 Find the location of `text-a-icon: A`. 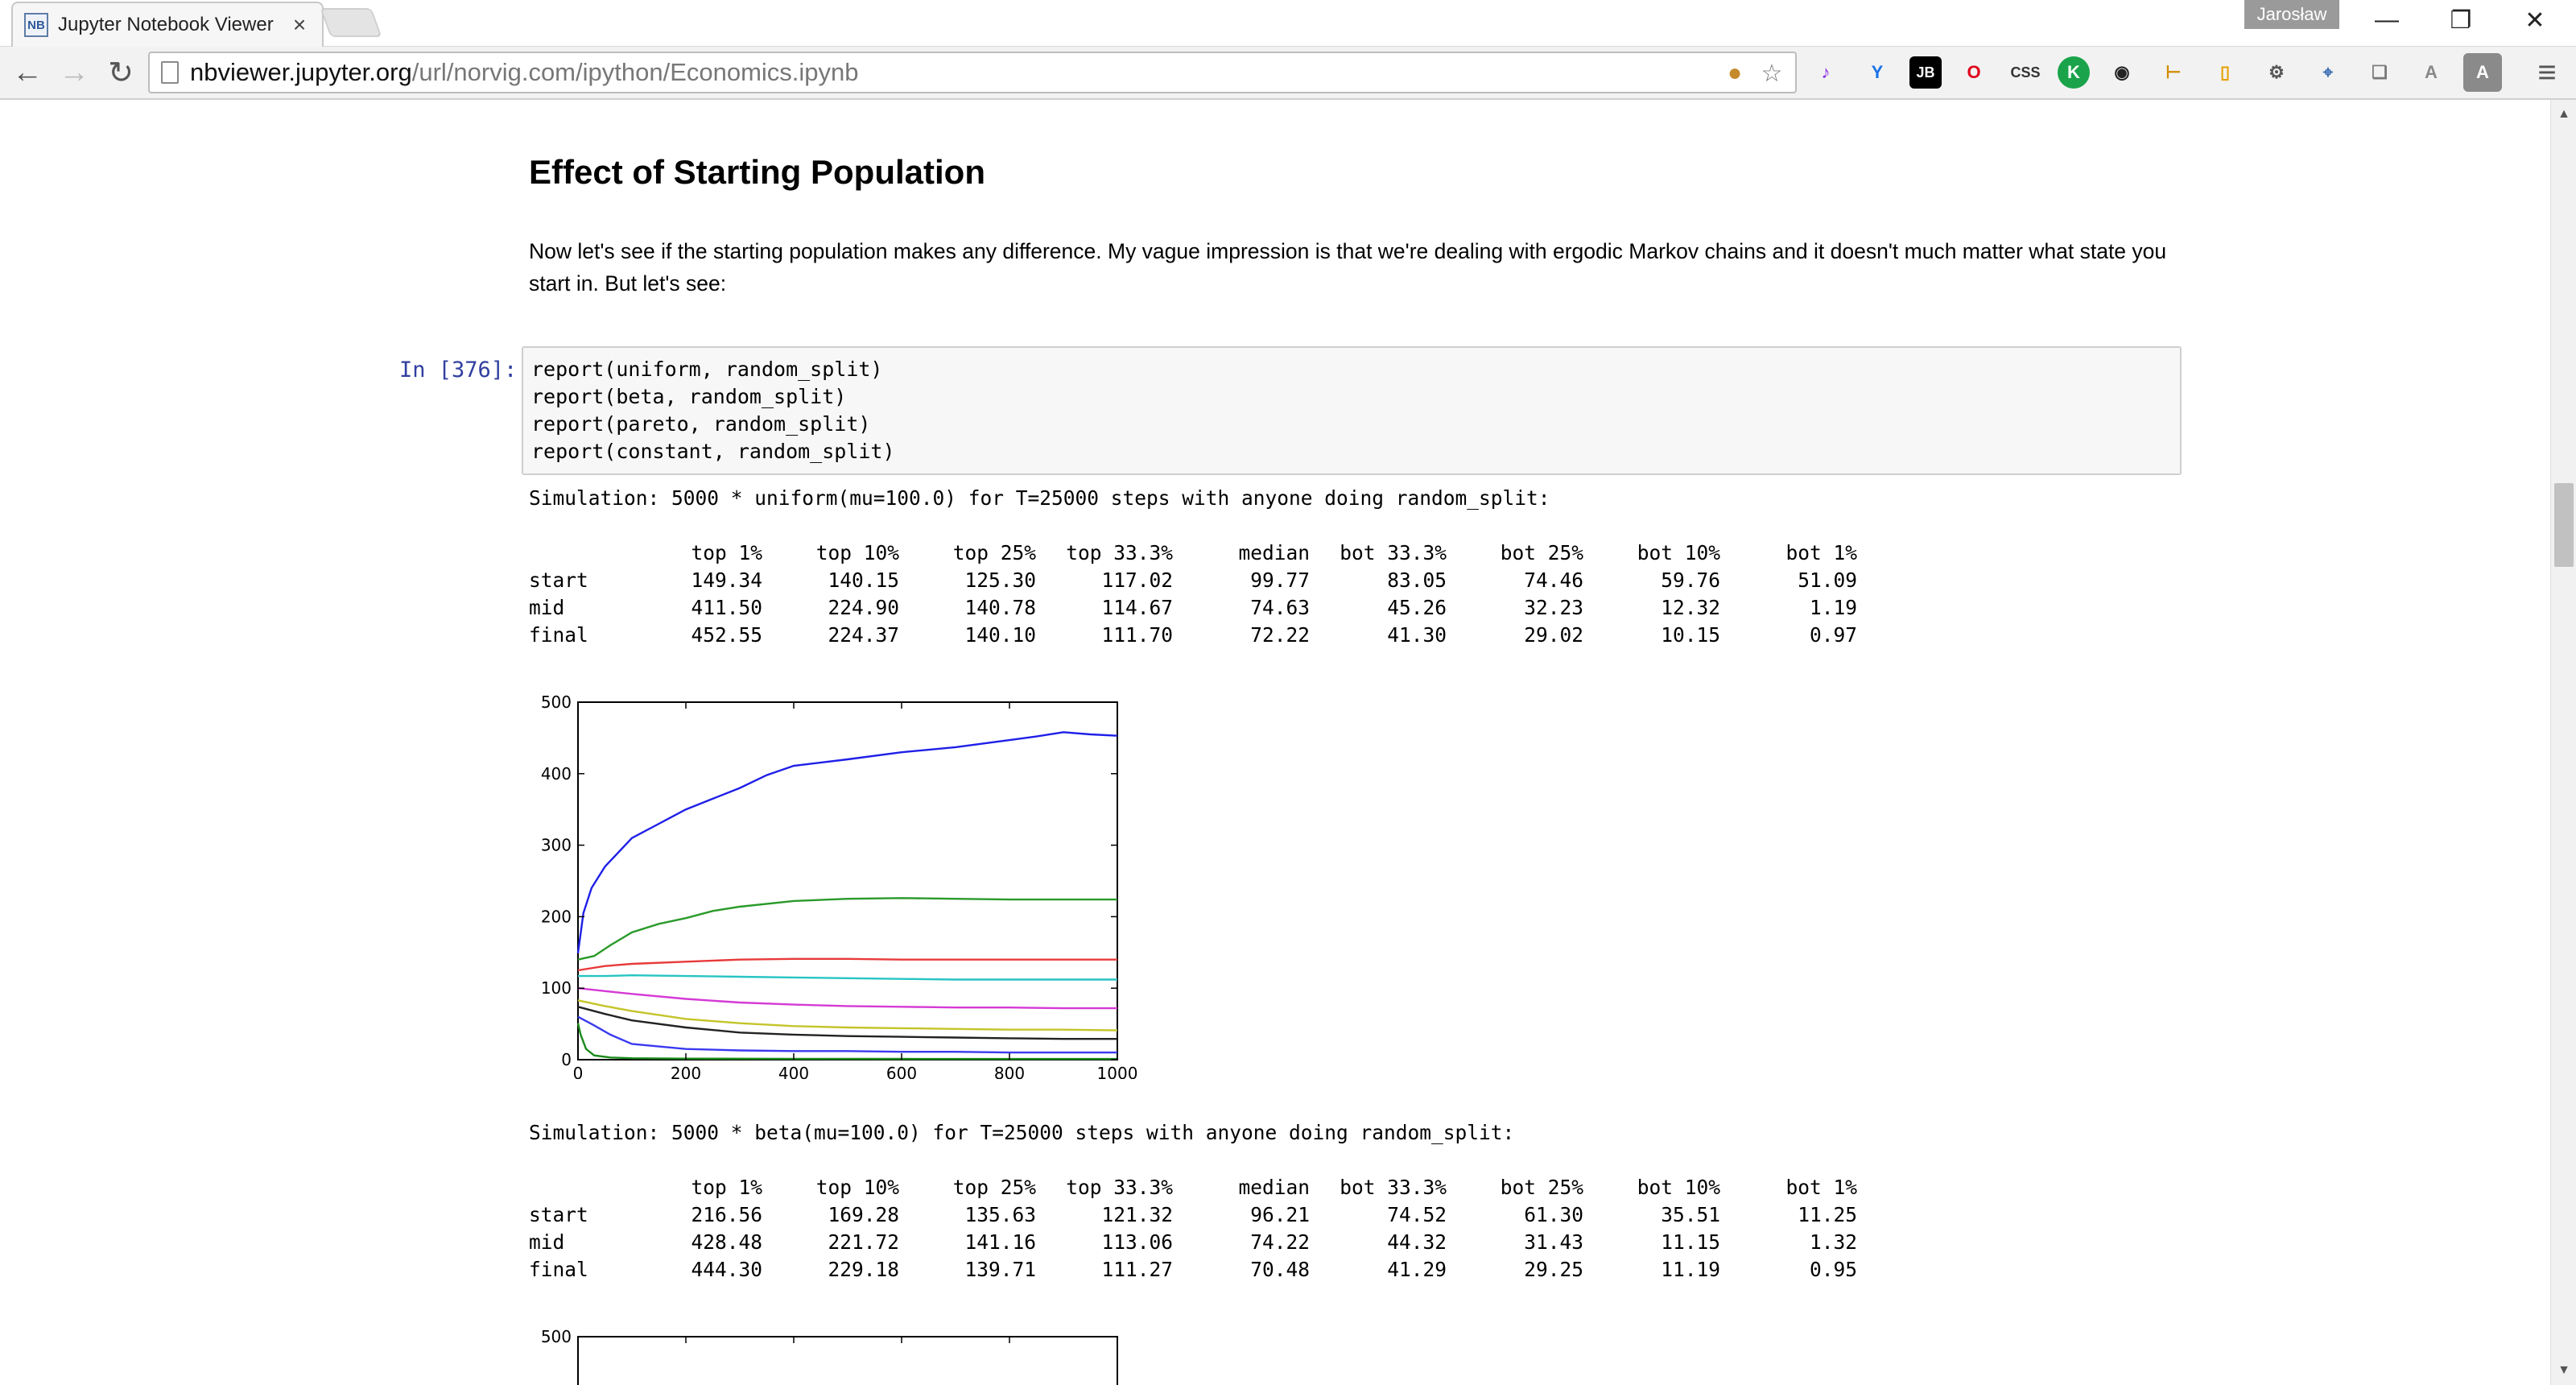

text-a-icon: A is located at coordinates (2482, 73).